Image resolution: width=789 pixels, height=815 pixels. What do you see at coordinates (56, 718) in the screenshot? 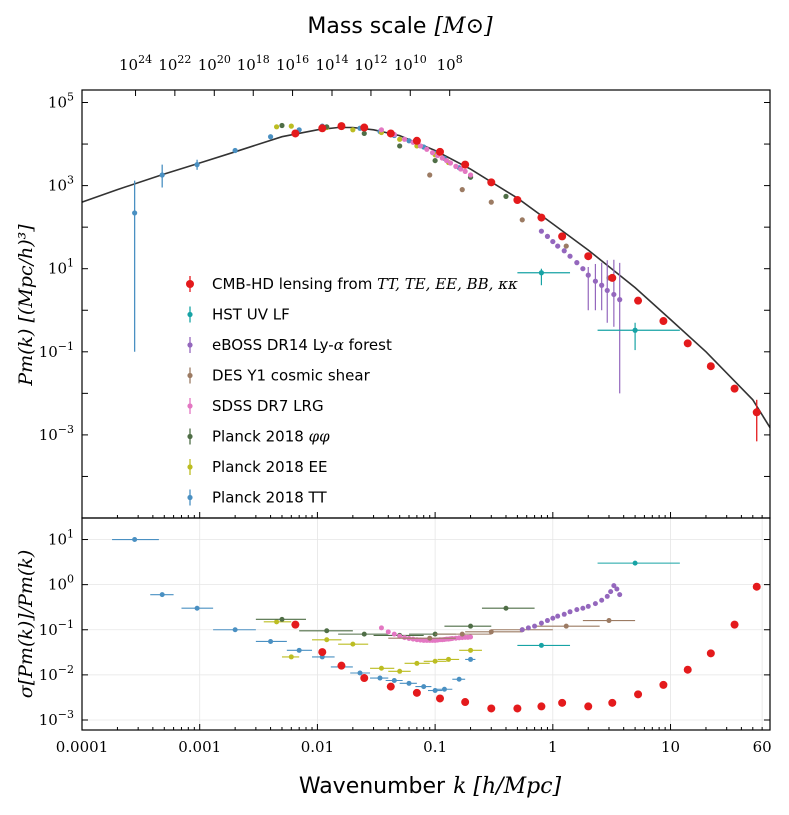
I see `residual-y-tick-label: 10⁻³` at bounding box center [56, 718].